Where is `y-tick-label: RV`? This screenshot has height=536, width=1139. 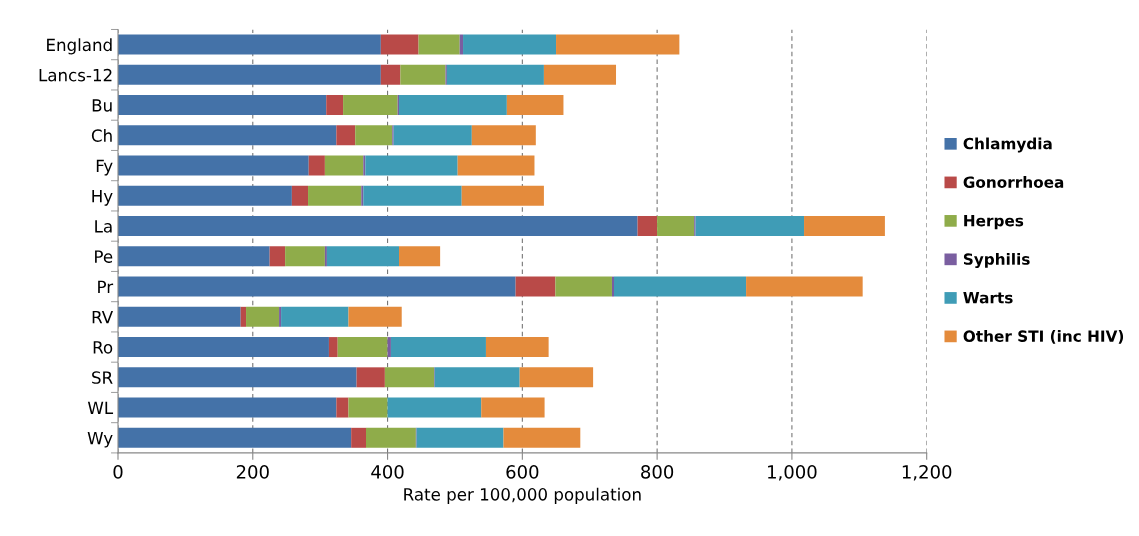
y-tick-label: RV is located at coordinates (102, 317).